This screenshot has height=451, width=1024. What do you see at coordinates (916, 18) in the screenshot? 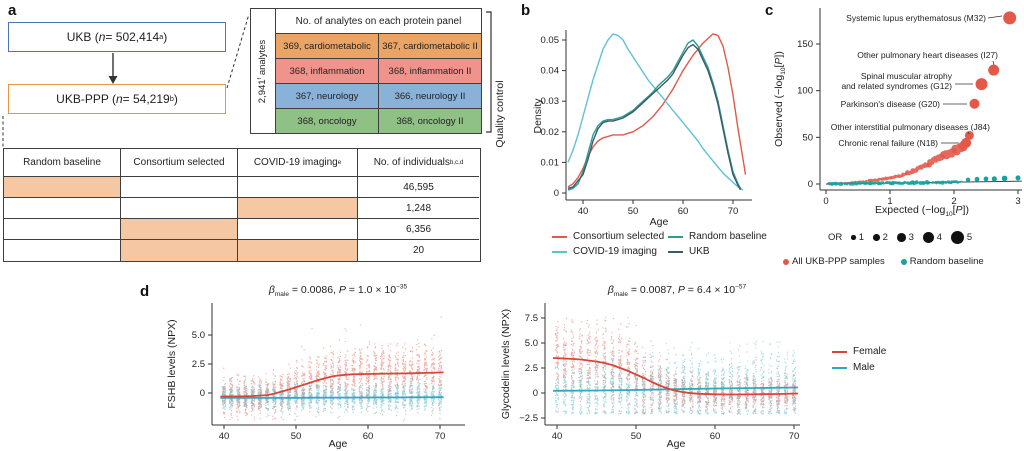
I see `svg-text:Systemic lupus erythematosus (: Systemic lupus erythematosus (M32)` at bounding box center [916, 18].